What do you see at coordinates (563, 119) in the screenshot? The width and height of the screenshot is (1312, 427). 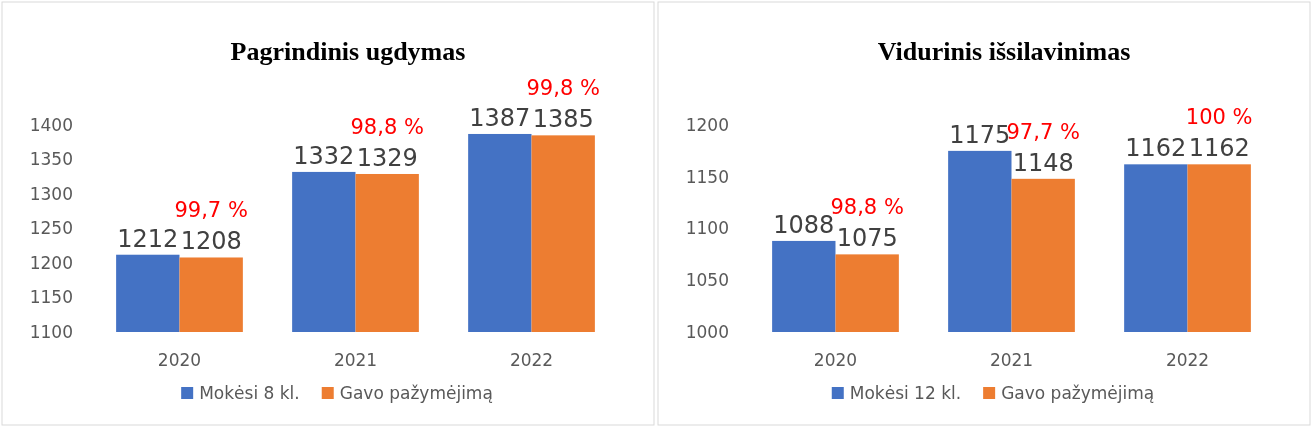 I see `data-label: 1385` at bounding box center [563, 119].